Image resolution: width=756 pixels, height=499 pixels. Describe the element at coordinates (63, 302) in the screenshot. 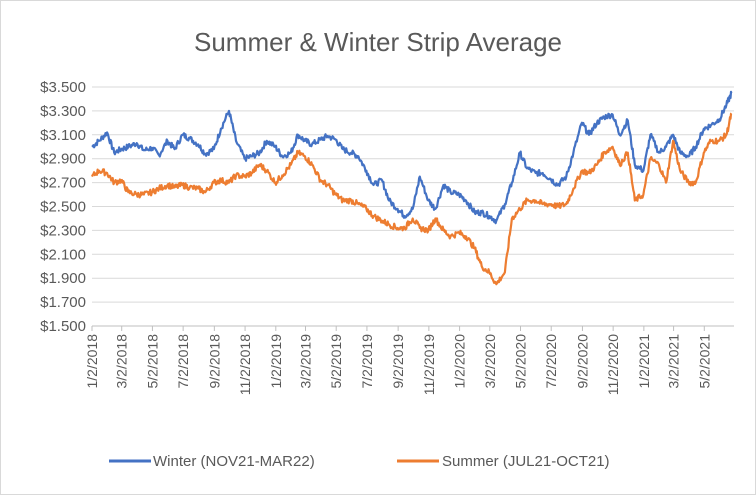

I see `y-tick-label: $1.700` at that location.